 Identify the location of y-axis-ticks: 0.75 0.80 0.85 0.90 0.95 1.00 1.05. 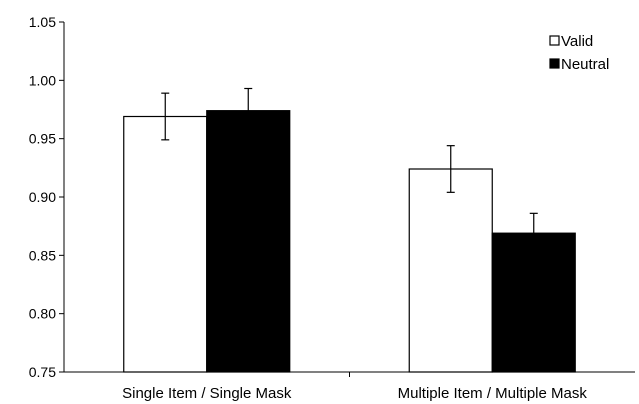
(46, 197).